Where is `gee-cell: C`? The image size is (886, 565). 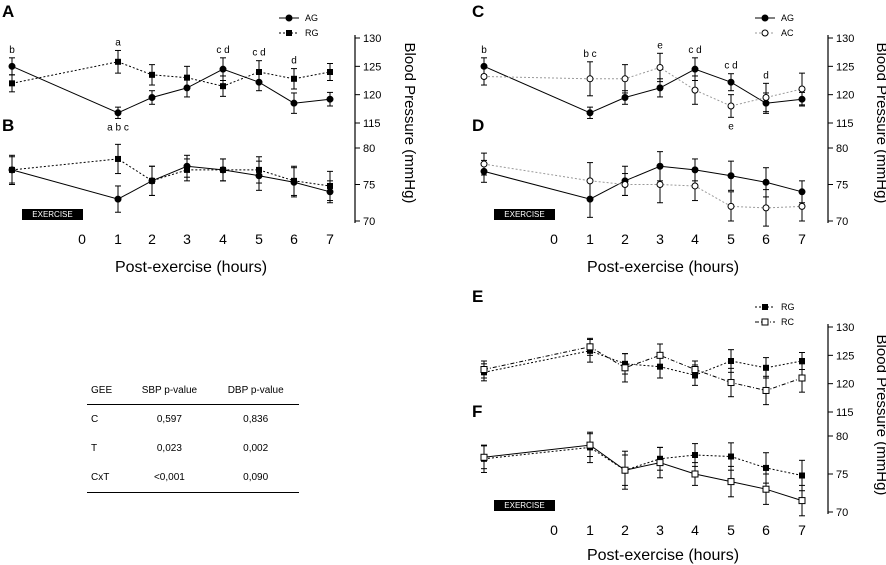
gee-cell: C is located at coordinates (95, 419).